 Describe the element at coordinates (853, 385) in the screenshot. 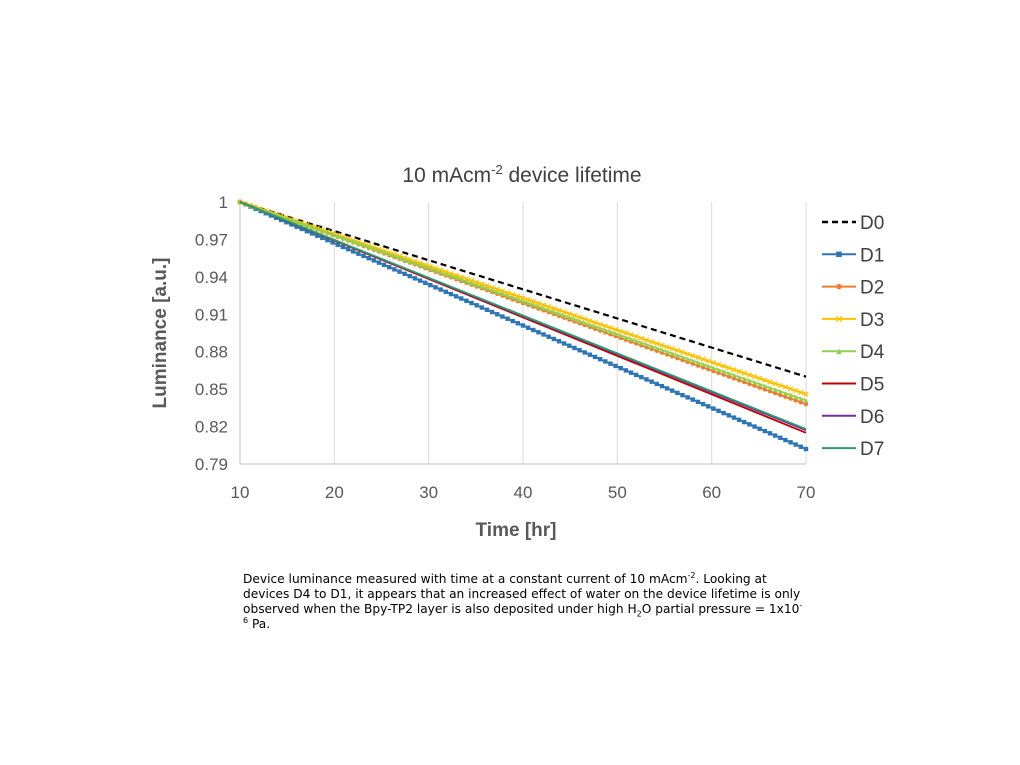

I see `legend-item-d5: D5` at that location.